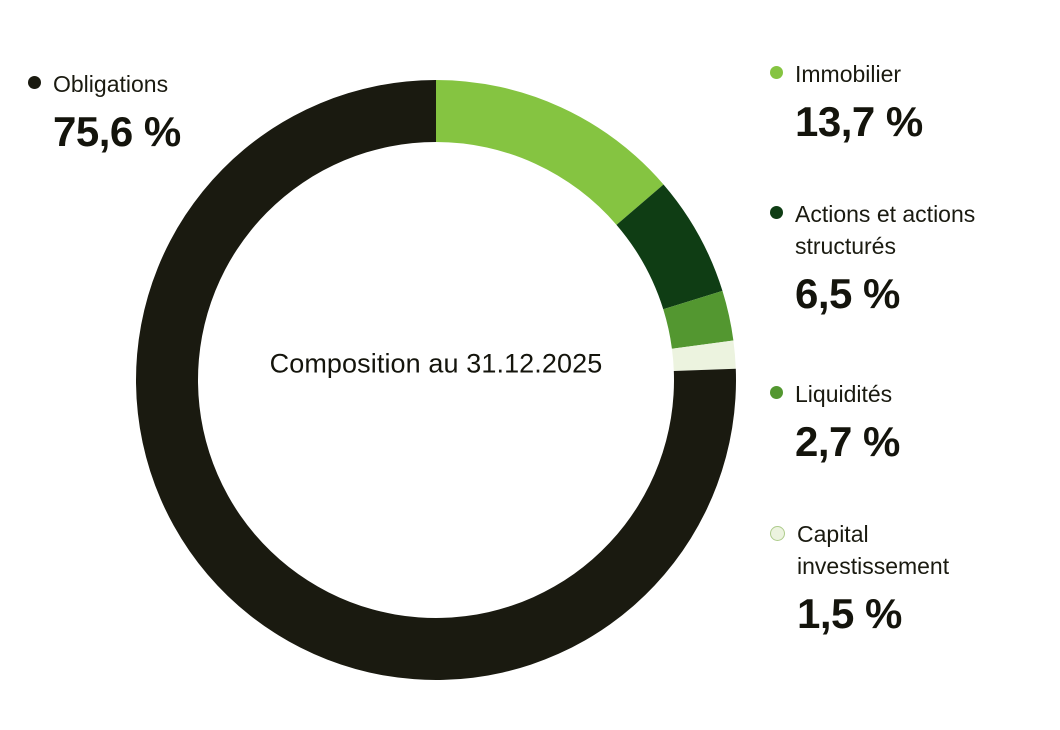  I want to click on legend-bullet-actions, so click(776, 212).